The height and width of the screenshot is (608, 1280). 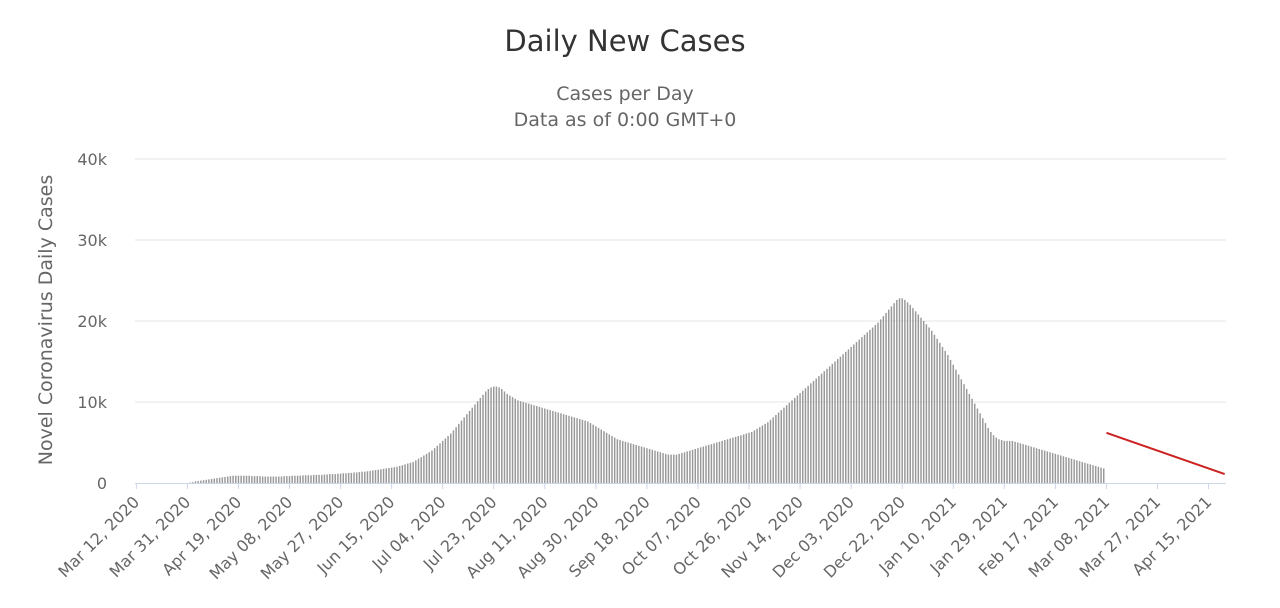 I want to click on y-axis: 0 10k 20k 30k 40k, so click(x=92, y=321).